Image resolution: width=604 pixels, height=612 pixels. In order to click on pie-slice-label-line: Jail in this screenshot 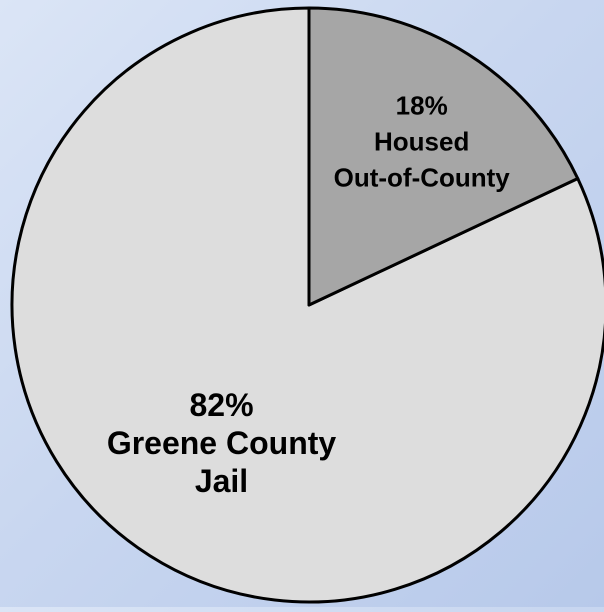, I will do `click(221, 481)`.